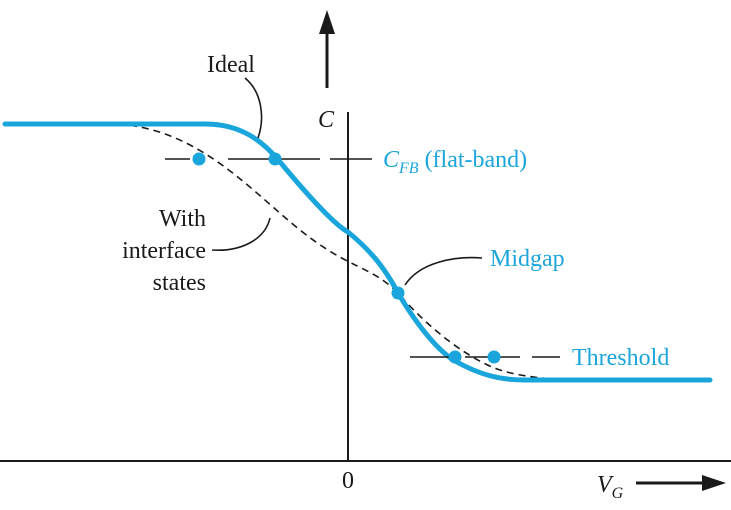 This screenshot has height=510, width=731. I want to click on interface-label-2: interface, so click(164, 251).